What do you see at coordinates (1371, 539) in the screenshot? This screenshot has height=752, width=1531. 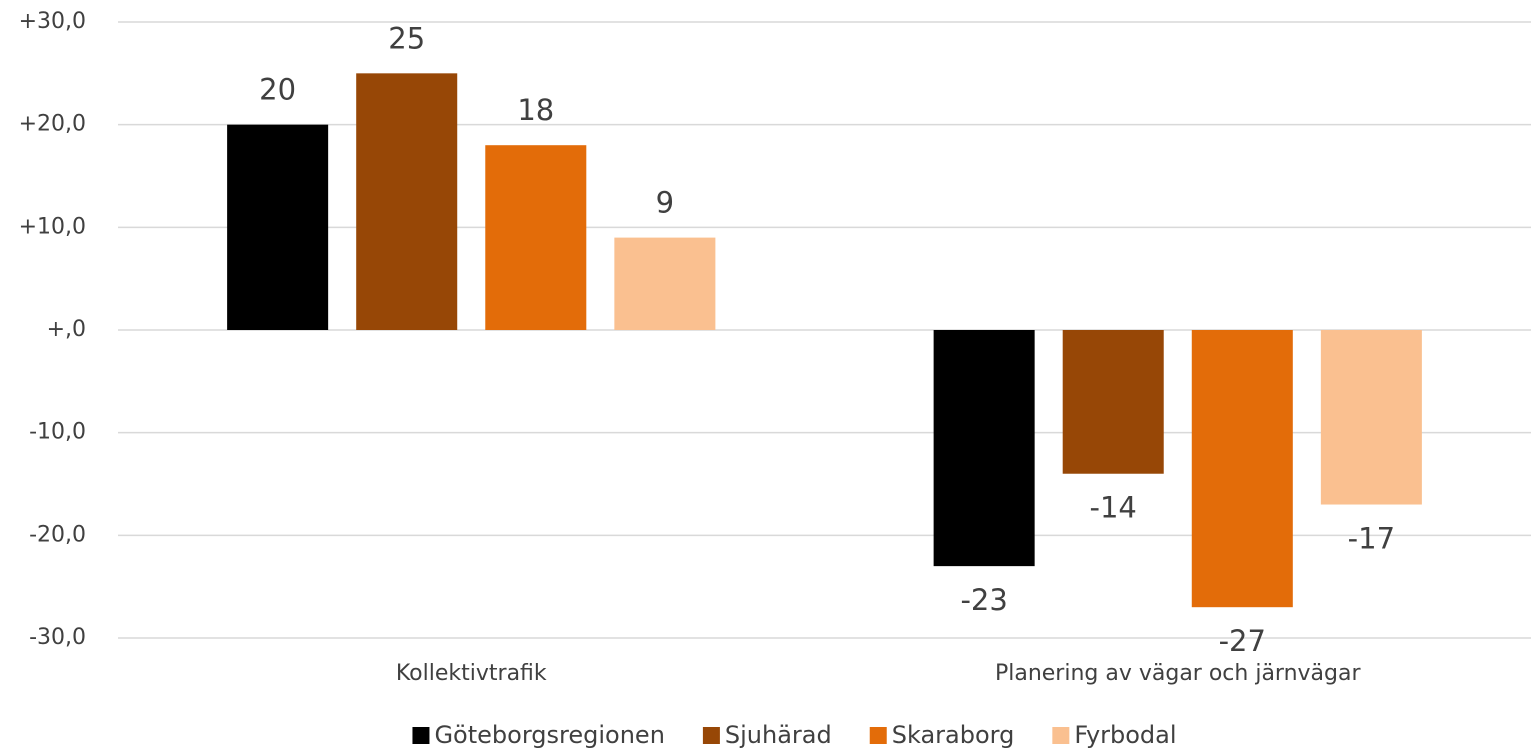 I see `data-label: -17` at bounding box center [1371, 539].